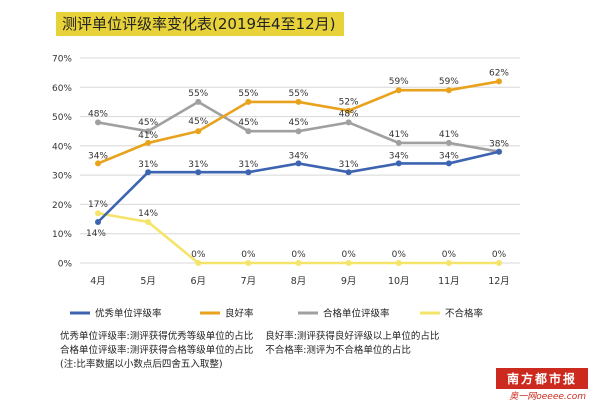 This screenshot has width=592, height=407. What do you see at coordinates (464, 314) in the screenshot?
I see `legend-label: 不合格率` at bounding box center [464, 314].